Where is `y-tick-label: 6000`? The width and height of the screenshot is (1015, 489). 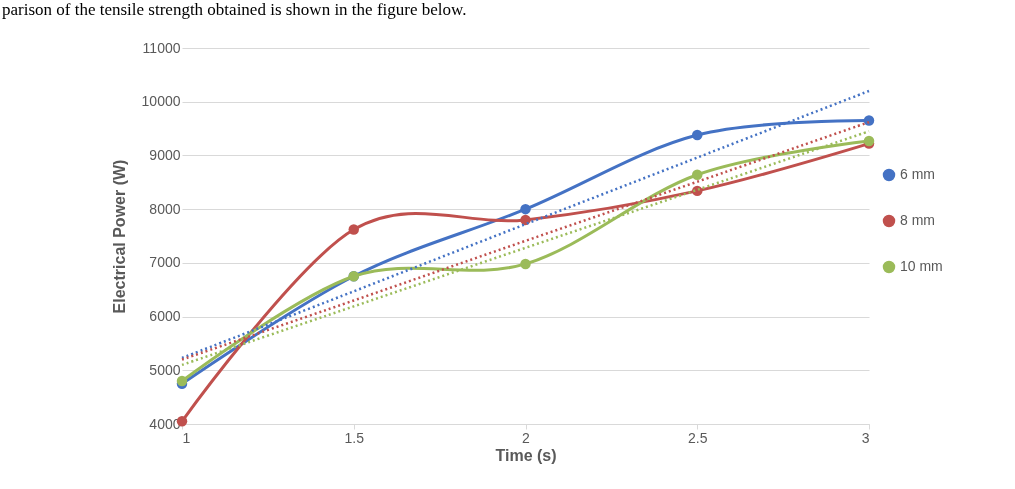 y-tick-label: 6000 is located at coordinates (165, 316).